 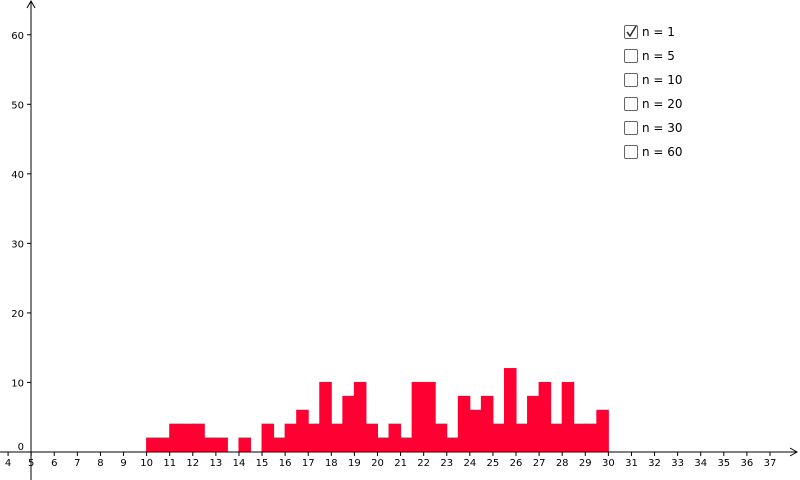 What do you see at coordinates (493, 463) in the screenshot?
I see `x-tick-label: 25` at bounding box center [493, 463].